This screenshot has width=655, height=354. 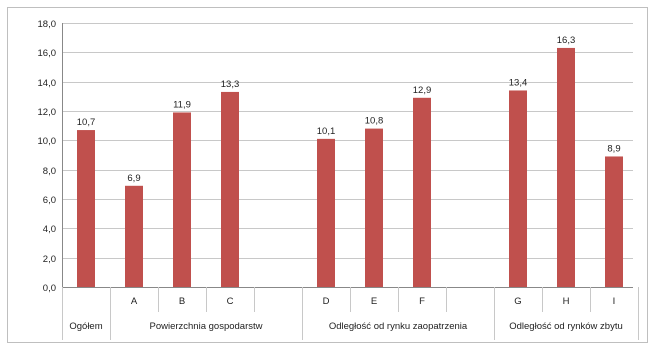 I want to click on y-tick-label: 14,0, so click(x=47, y=83).